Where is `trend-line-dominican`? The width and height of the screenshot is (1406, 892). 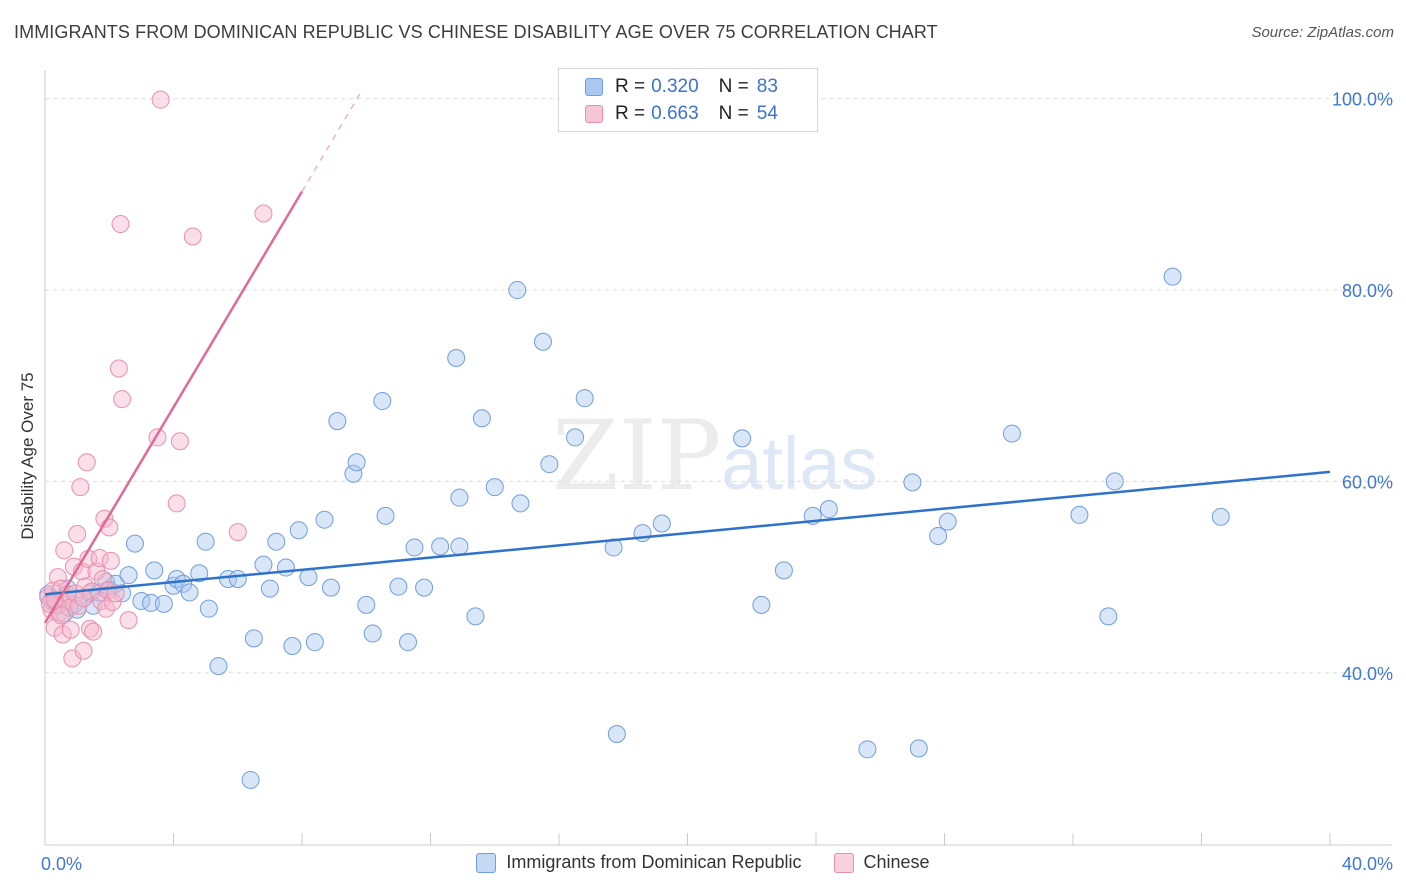 trend-line-dominican is located at coordinates (687, 533).